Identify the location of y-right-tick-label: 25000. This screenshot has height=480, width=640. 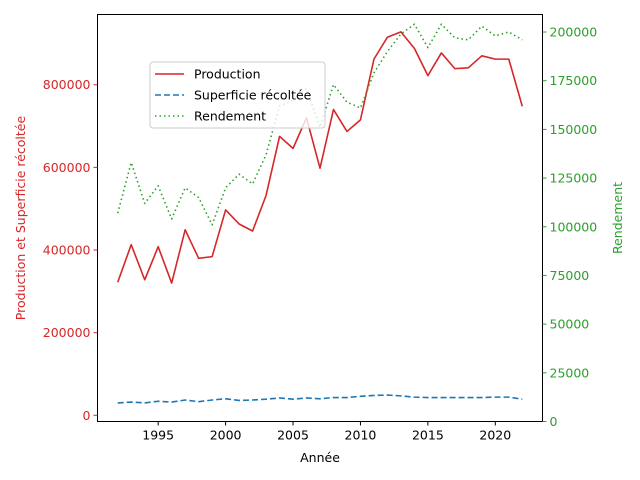
(570, 372).